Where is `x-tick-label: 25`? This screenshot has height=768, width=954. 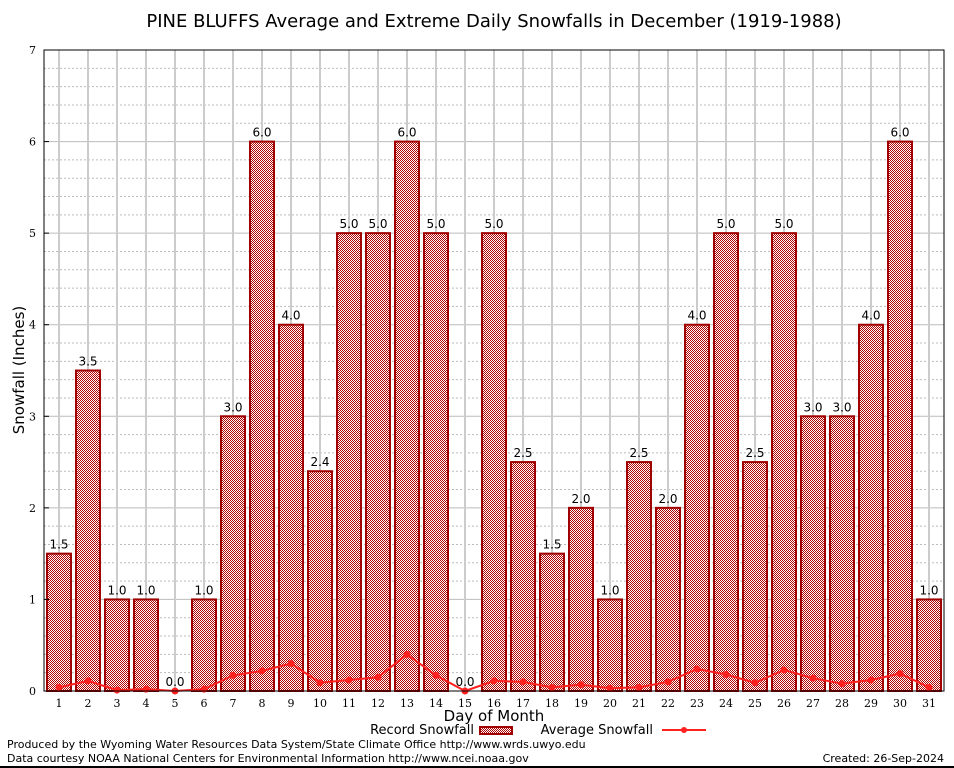
x-tick-label: 25 is located at coordinates (755, 703).